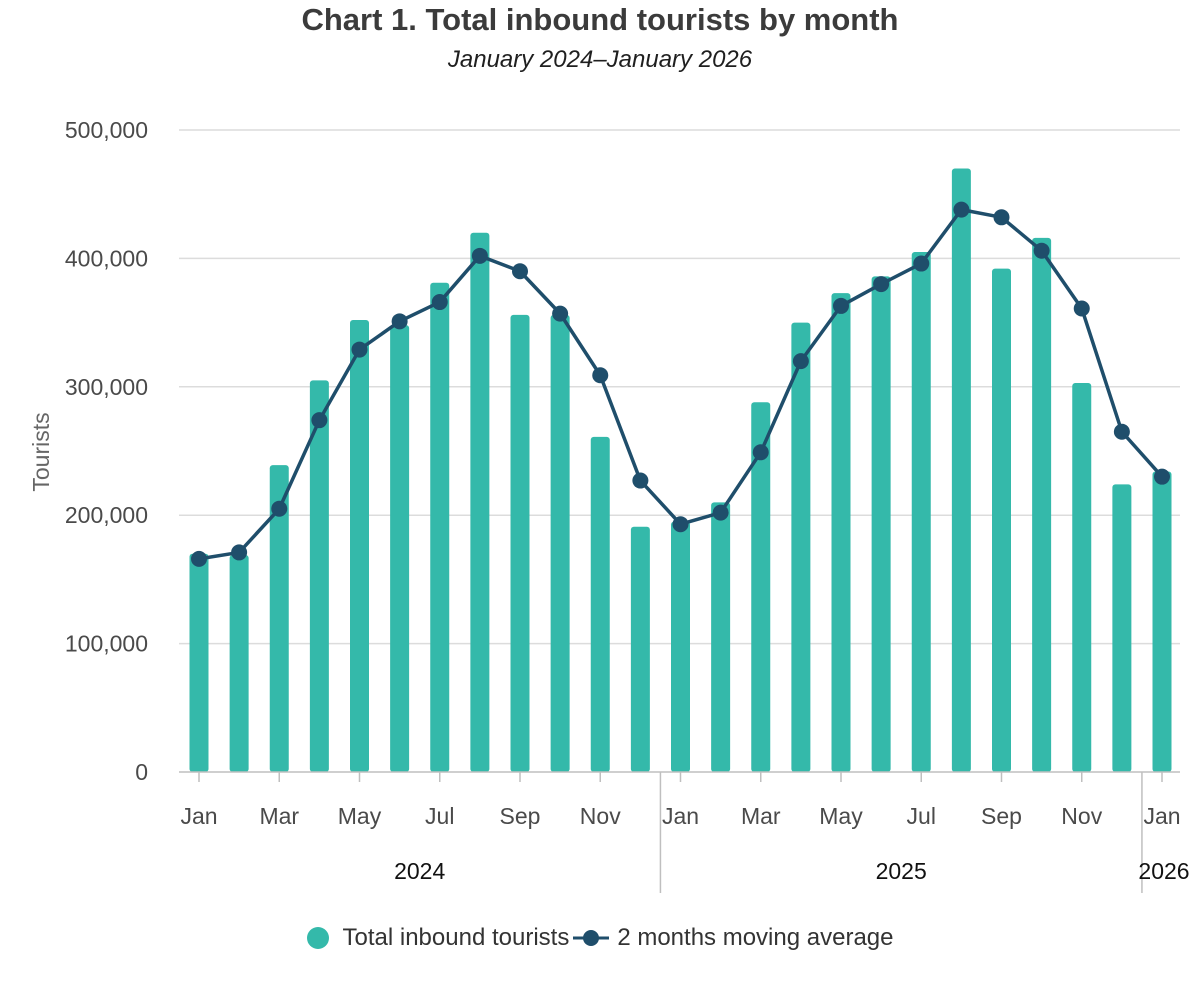  I want to click on x-axis, so click(679, 832).